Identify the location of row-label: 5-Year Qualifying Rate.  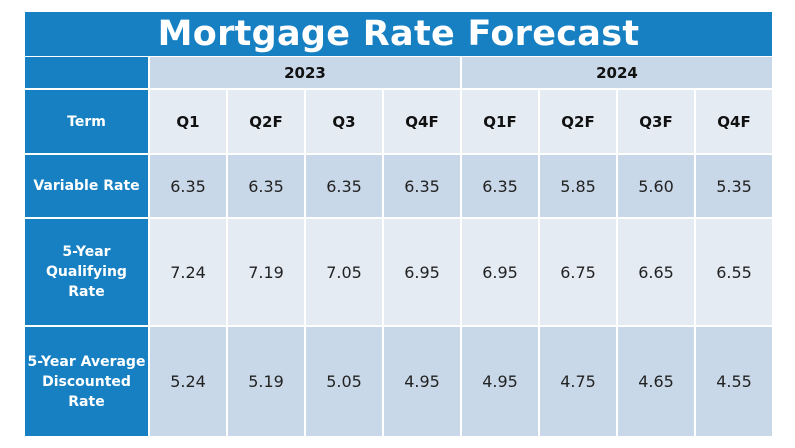
(86, 272).